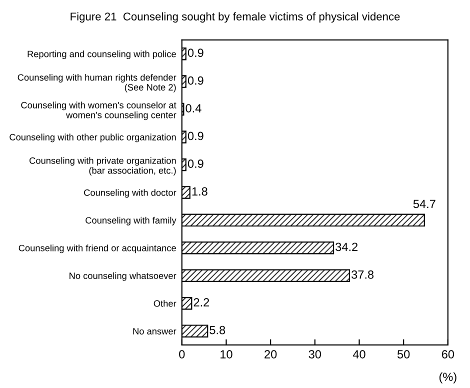  I want to click on x-tick-label: 20, so click(270, 354).